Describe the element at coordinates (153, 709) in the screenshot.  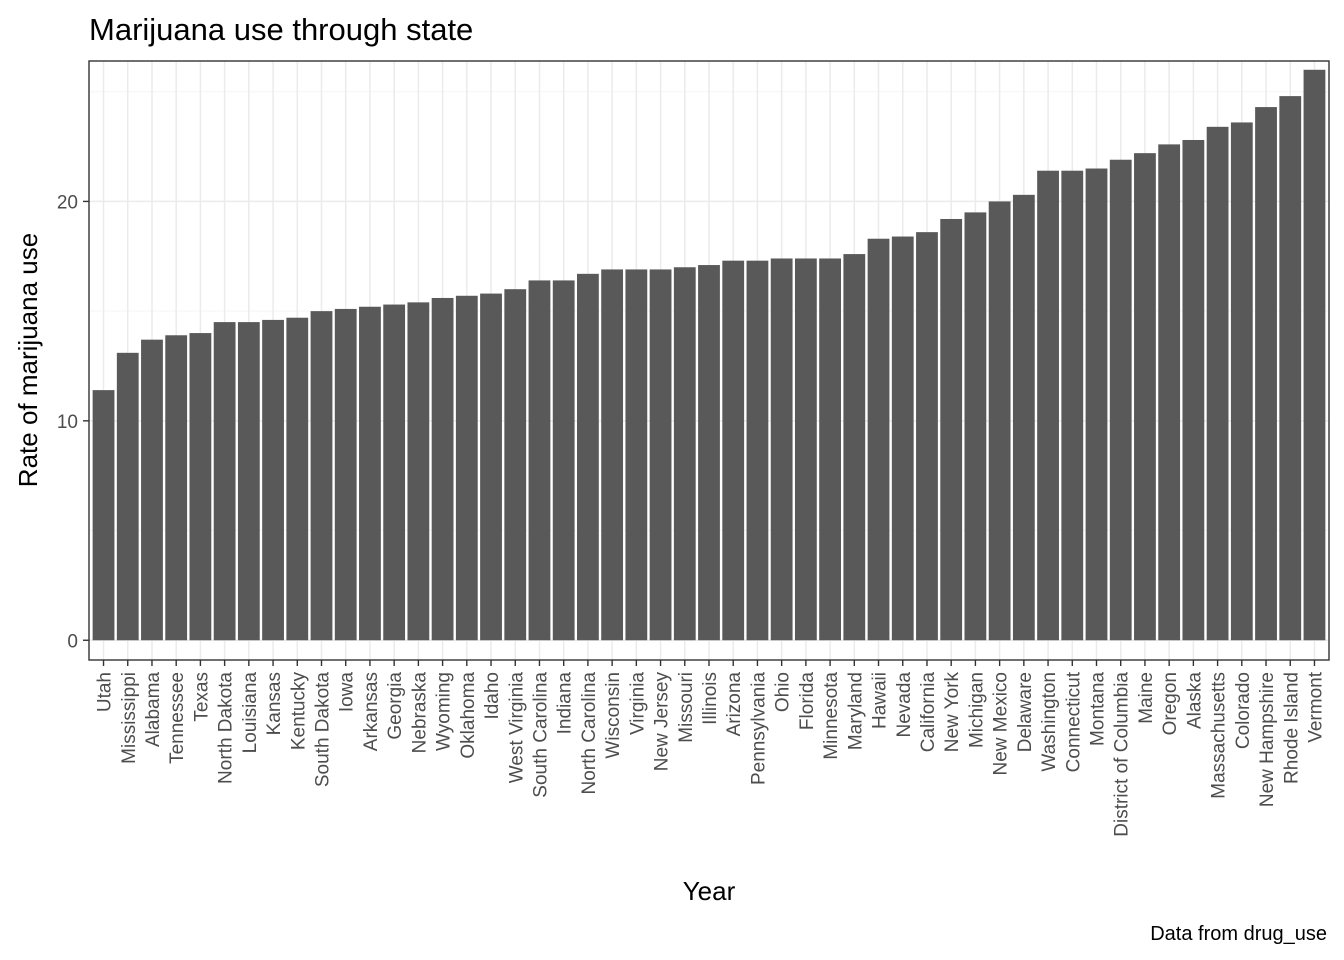
I see `x-tick-label: Alabama` at that location.